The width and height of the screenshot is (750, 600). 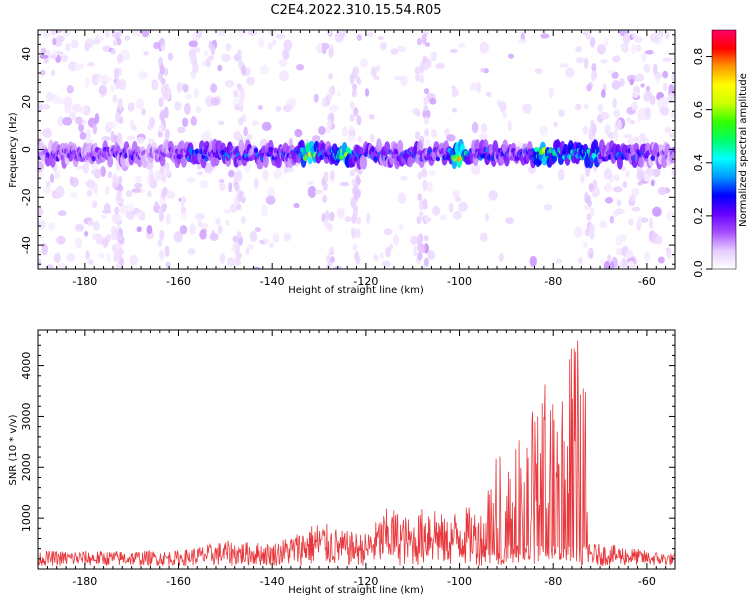 I want to click on x-tick-label: -60, so click(x=647, y=281).